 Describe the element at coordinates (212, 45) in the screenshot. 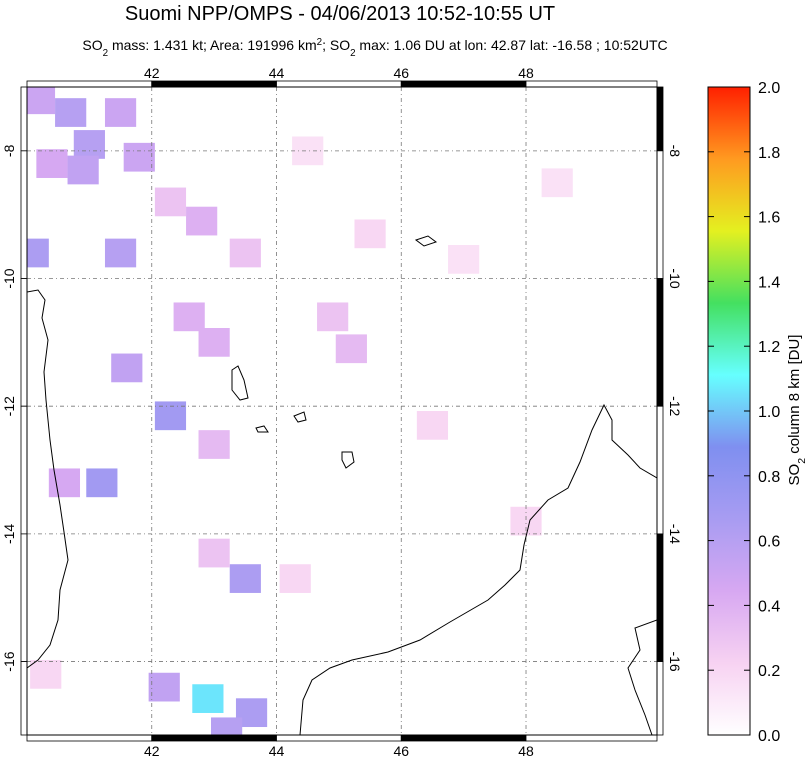

I see `text-part: mass: 1.431 kt; Area: 191996 km` at that location.